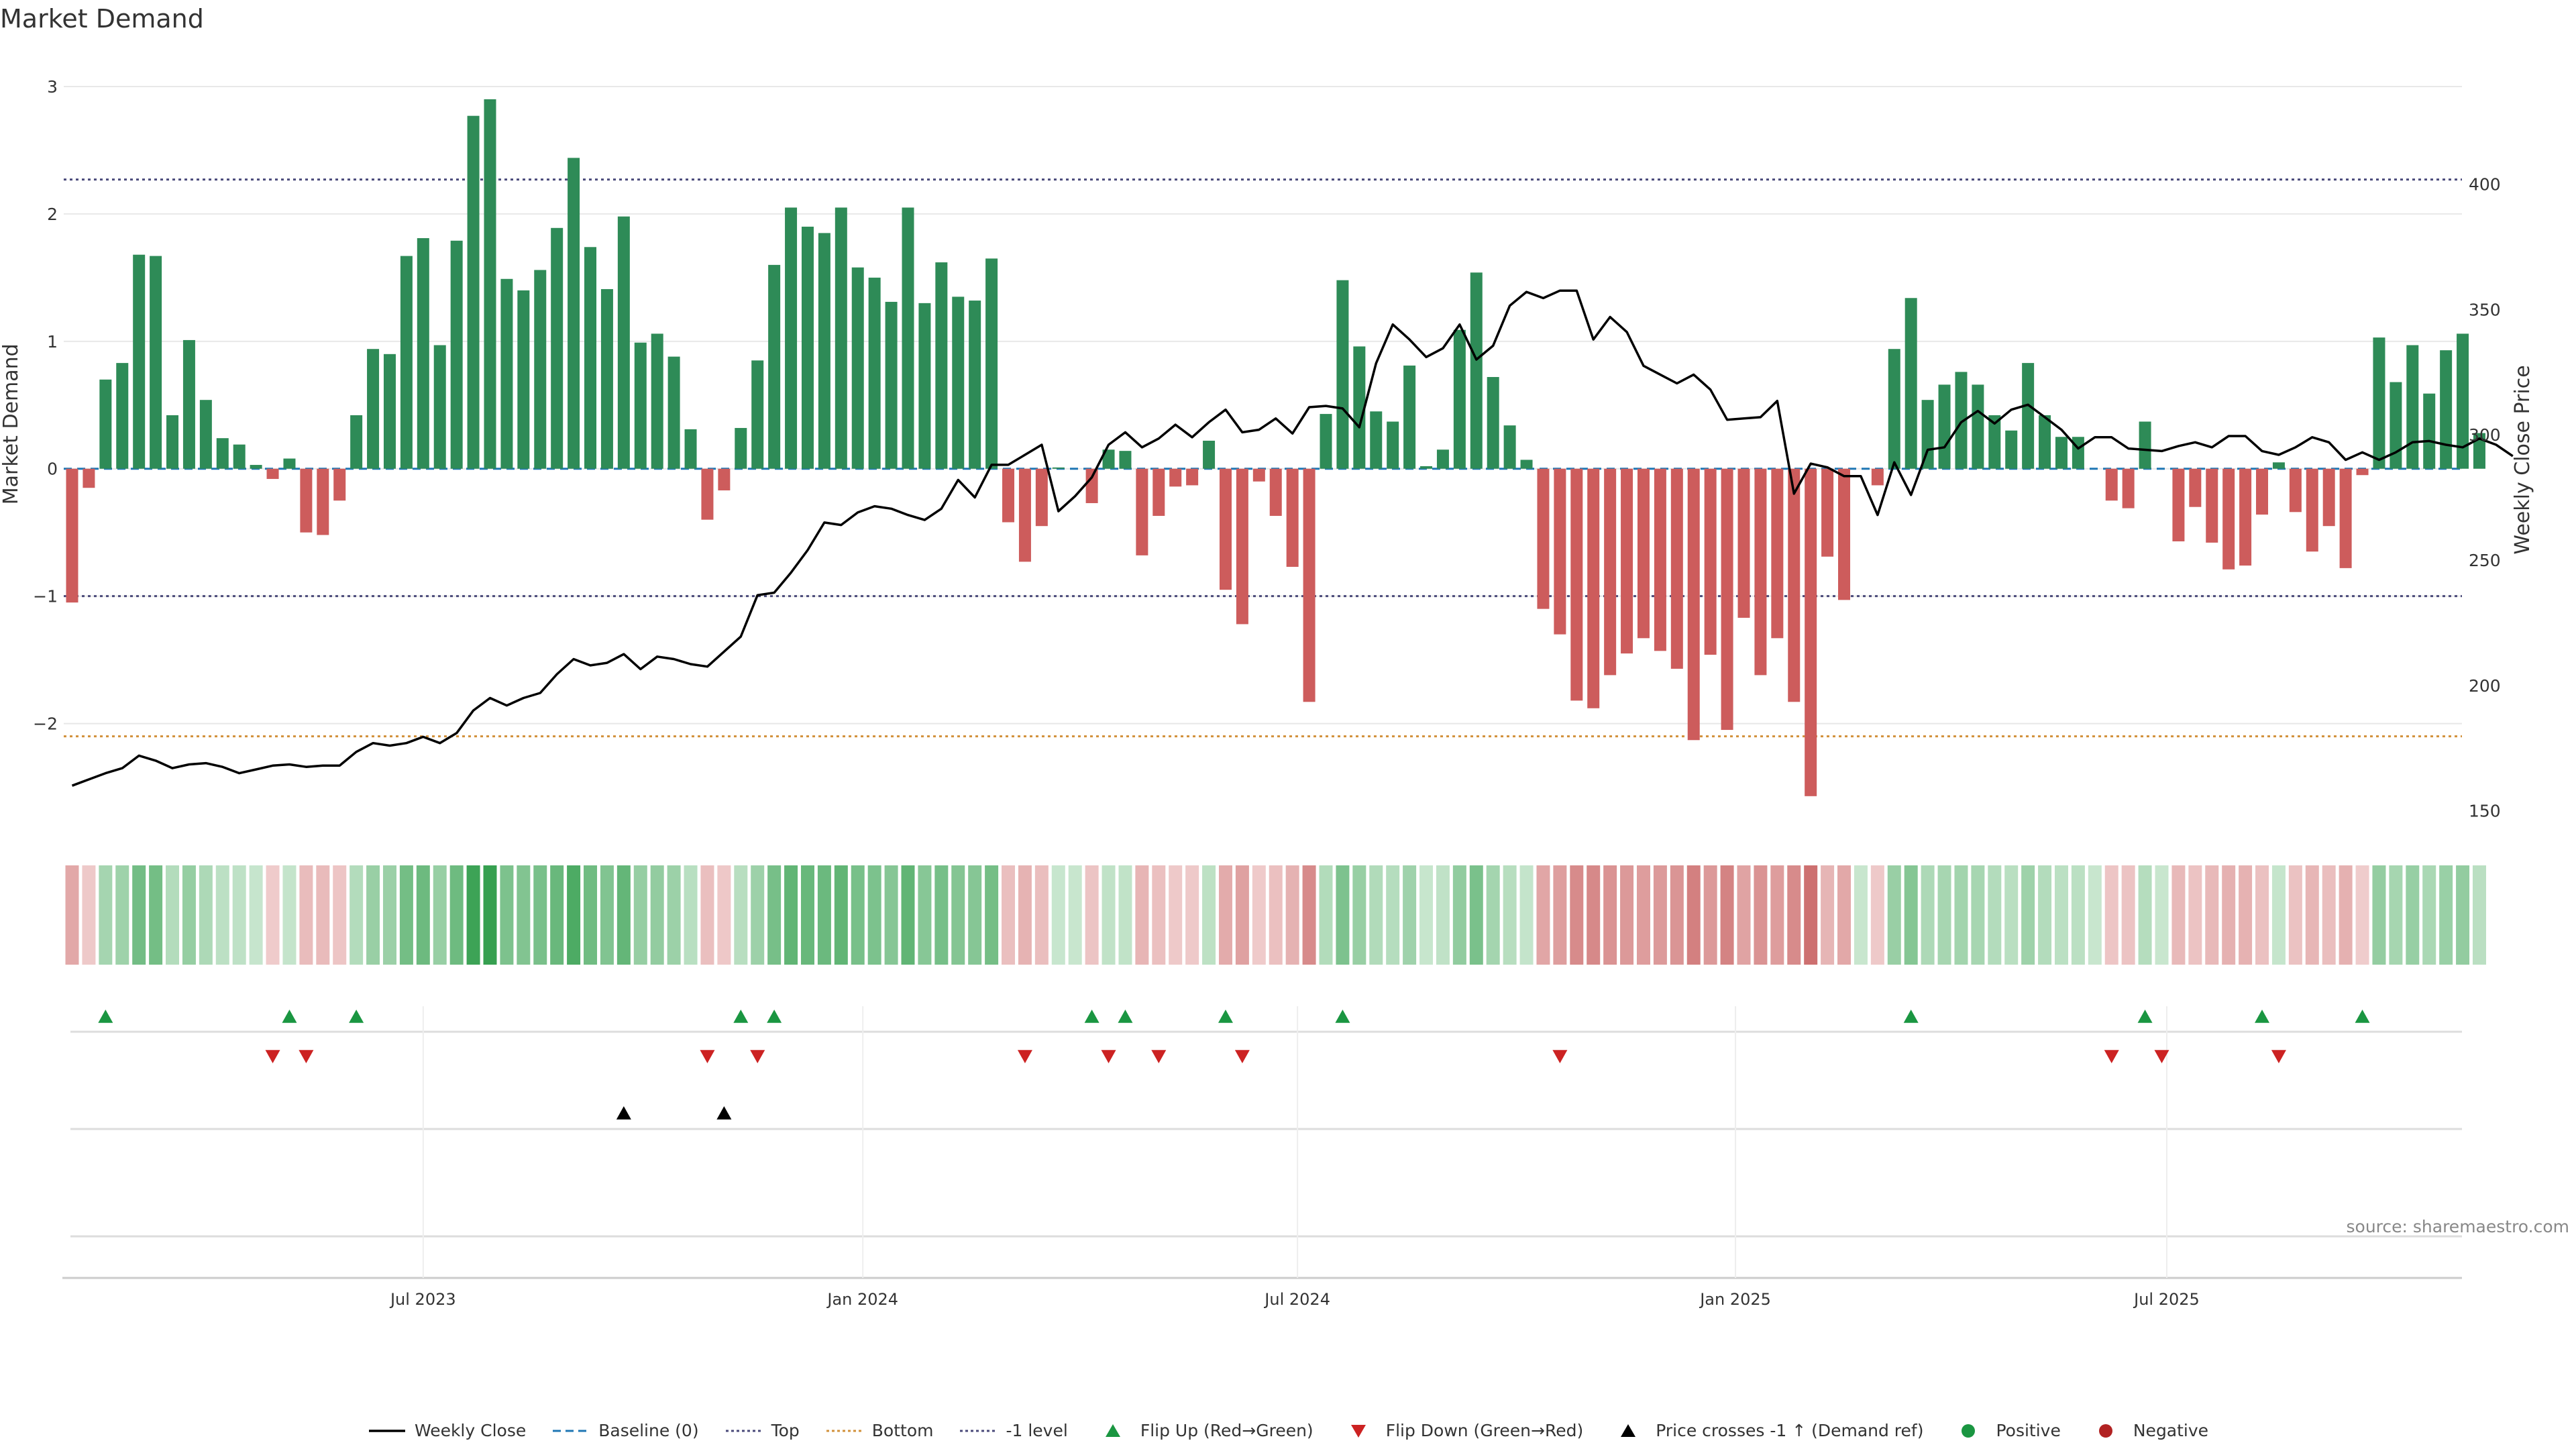 The height and width of the screenshot is (1449, 2576). What do you see at coordinates (102, 19) in the screenshot?
I see `chart-title: Market Demand` at bounding box center [102, 19].